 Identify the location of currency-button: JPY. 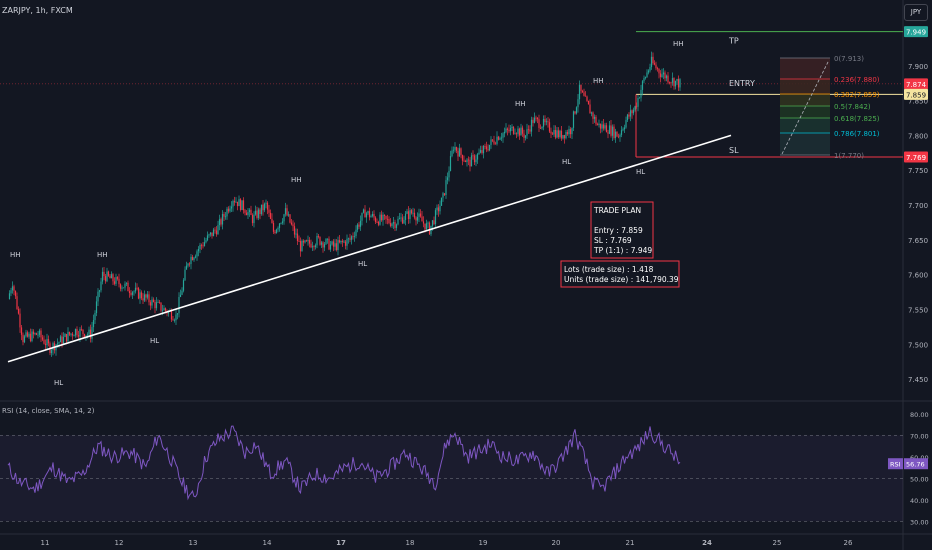
(916, 12).